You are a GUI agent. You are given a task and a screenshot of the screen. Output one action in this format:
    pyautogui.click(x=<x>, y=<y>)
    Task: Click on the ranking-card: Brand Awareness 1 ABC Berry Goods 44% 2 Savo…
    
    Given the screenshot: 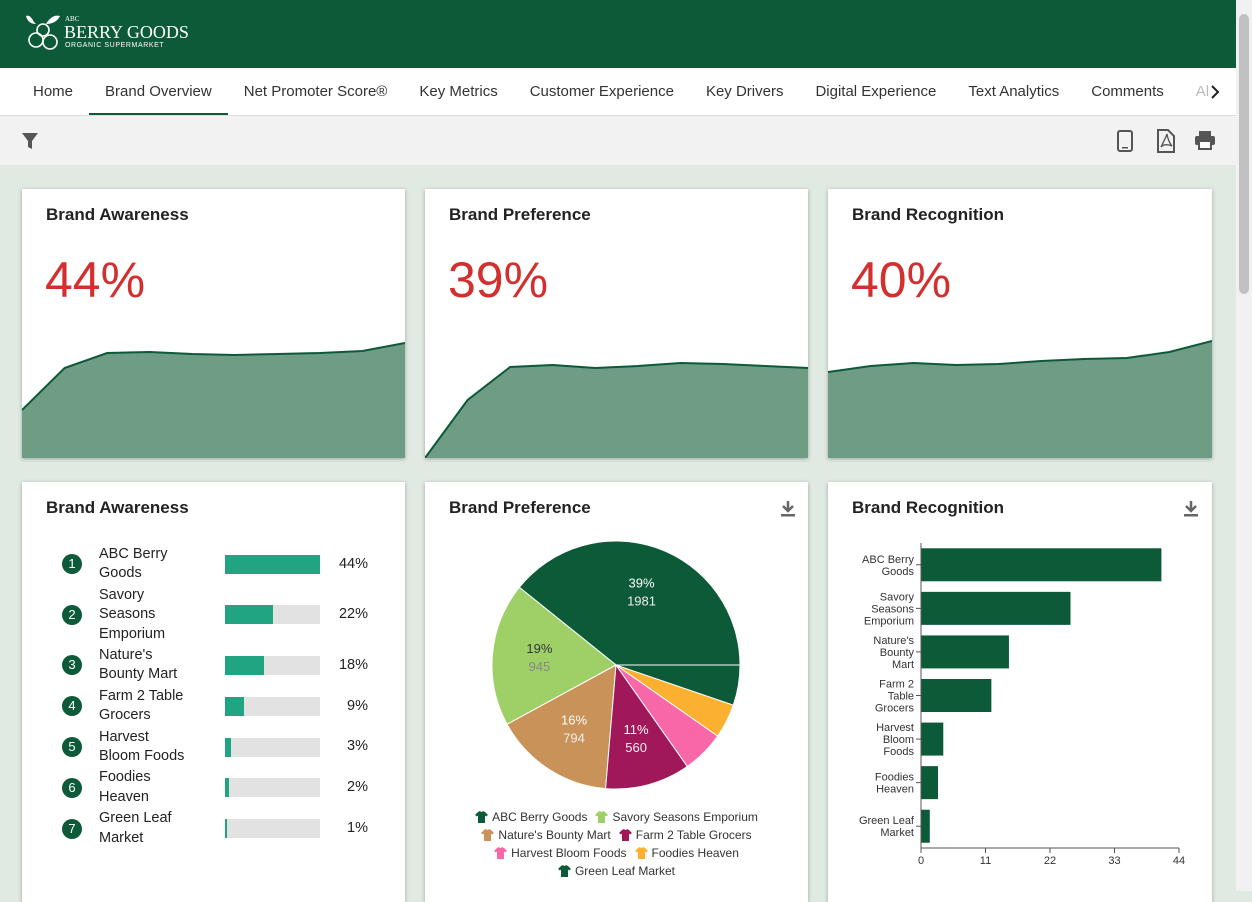 What is the action you would take?
    pyautogui.click(x=213, y=692)
    